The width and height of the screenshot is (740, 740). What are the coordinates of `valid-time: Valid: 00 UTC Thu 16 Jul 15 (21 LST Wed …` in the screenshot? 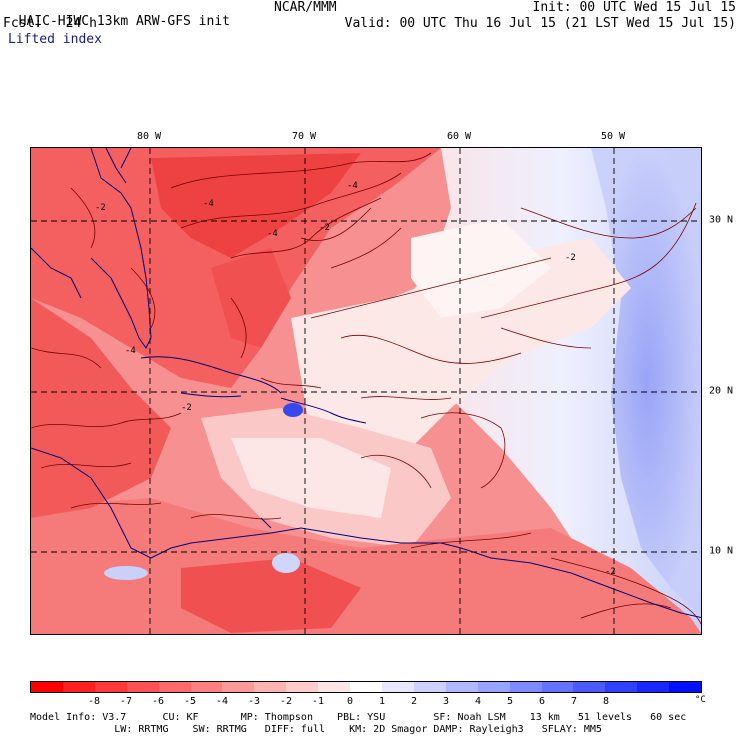 It's located at (540, 23).